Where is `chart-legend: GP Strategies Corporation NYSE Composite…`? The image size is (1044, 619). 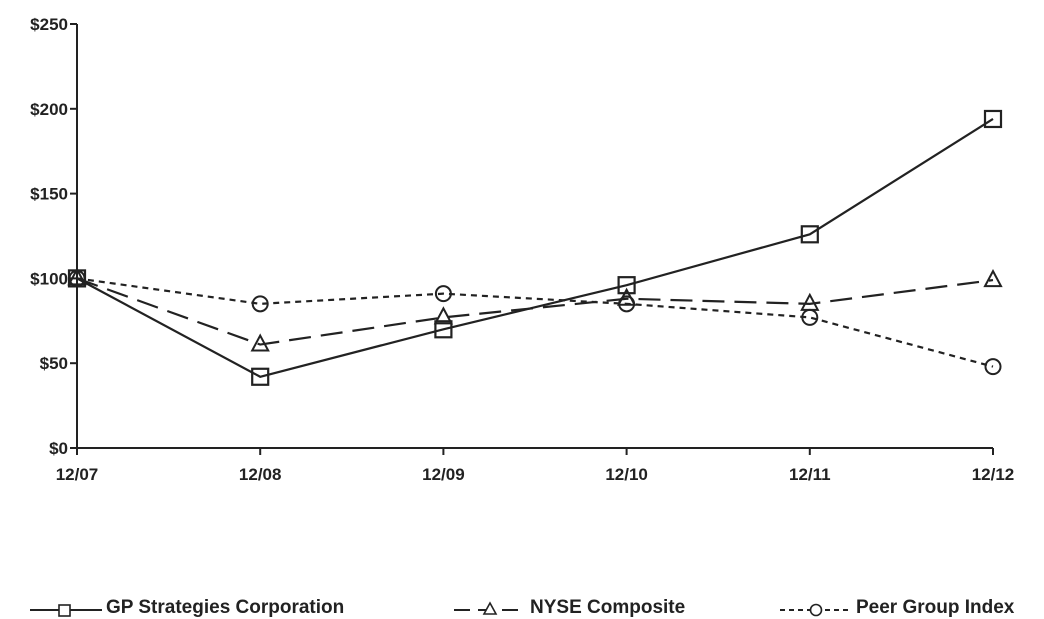 chart-legend: GP Strategies Corporation NYSE Composite… is located at coordinates (522, 607).